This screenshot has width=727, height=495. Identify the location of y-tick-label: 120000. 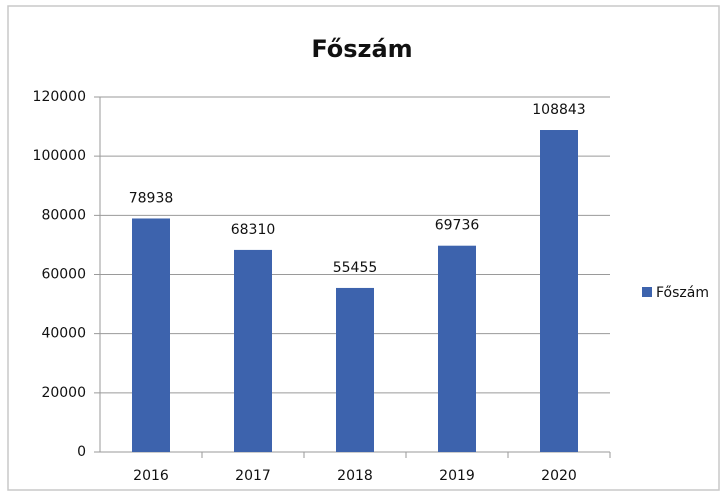
(59, 97).